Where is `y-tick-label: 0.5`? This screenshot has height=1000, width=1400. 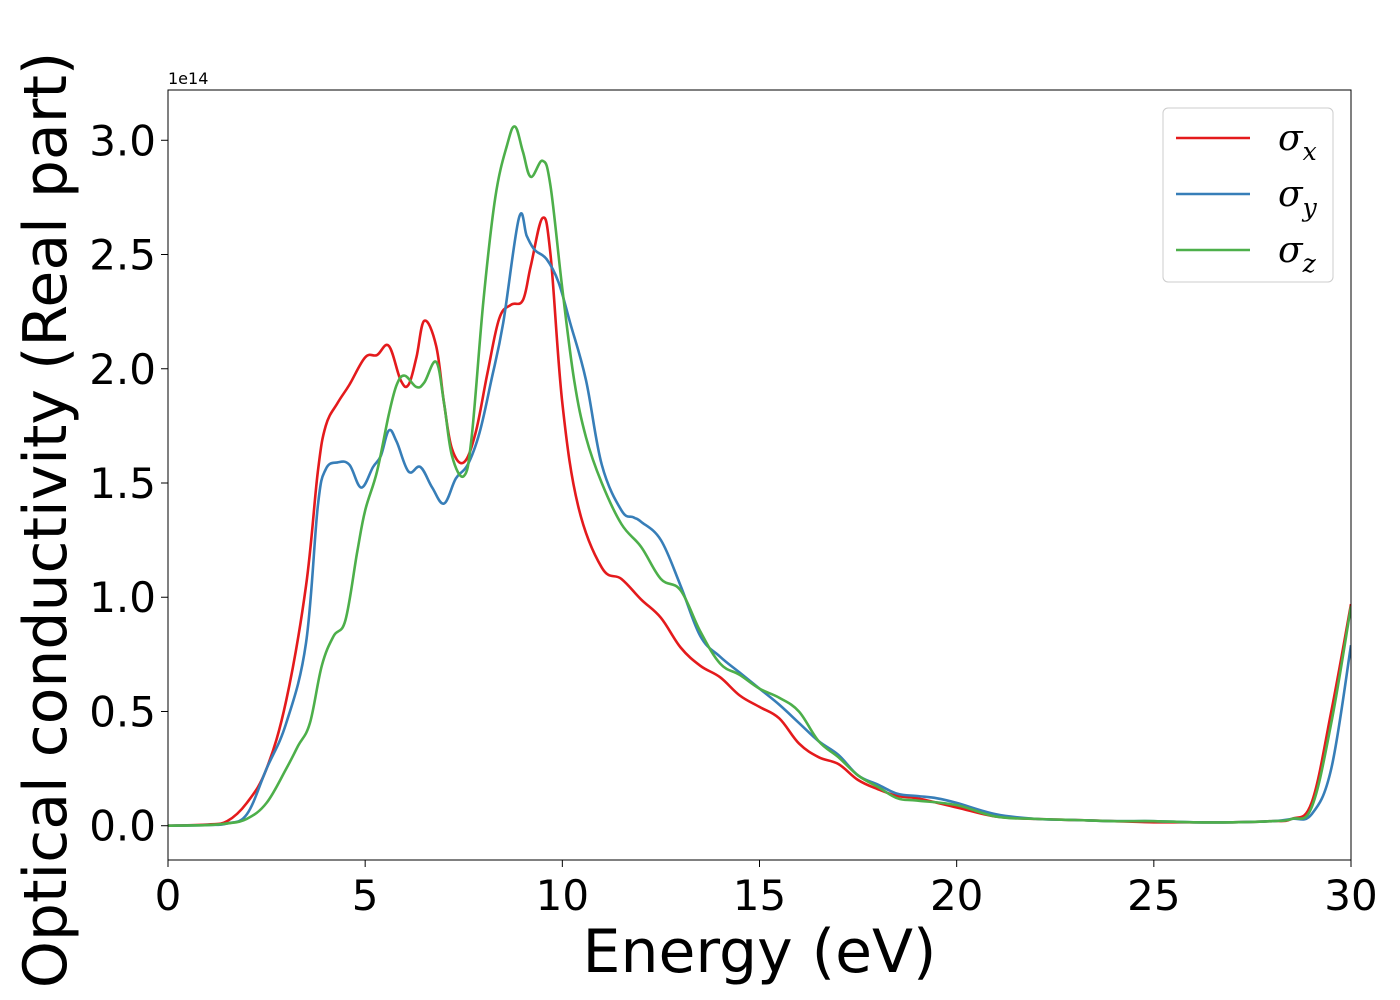 y-tick-label: 0.5 is located at coordinates (122, 711).